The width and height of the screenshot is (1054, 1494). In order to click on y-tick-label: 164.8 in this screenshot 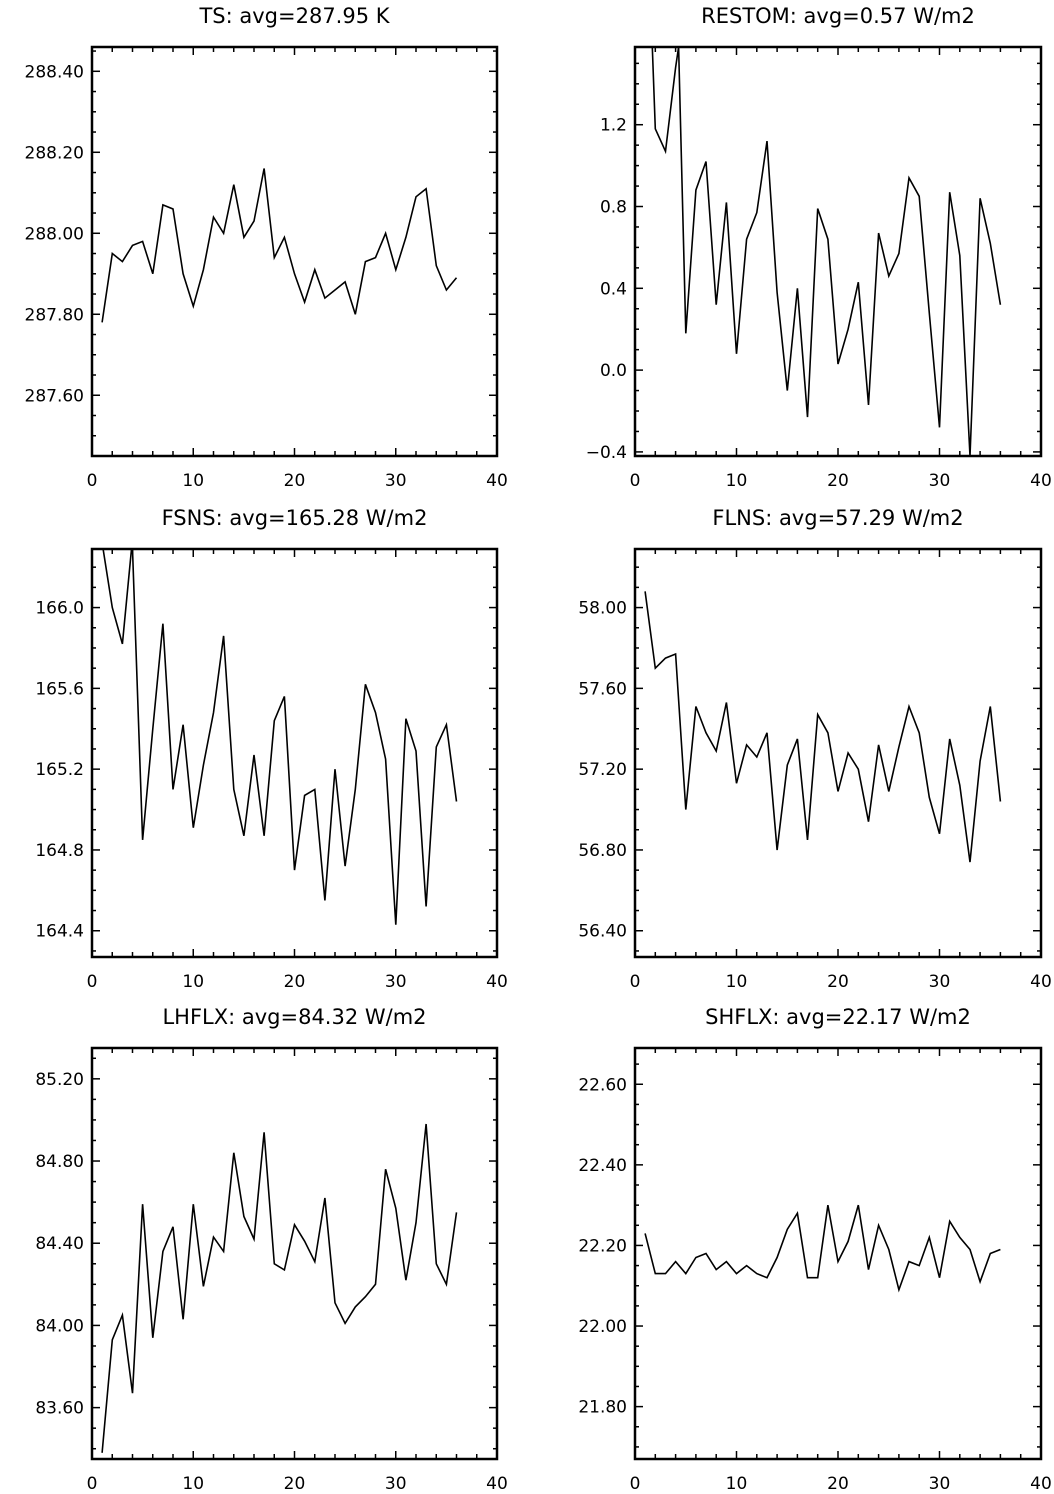, I will do `click(59, 851)`.